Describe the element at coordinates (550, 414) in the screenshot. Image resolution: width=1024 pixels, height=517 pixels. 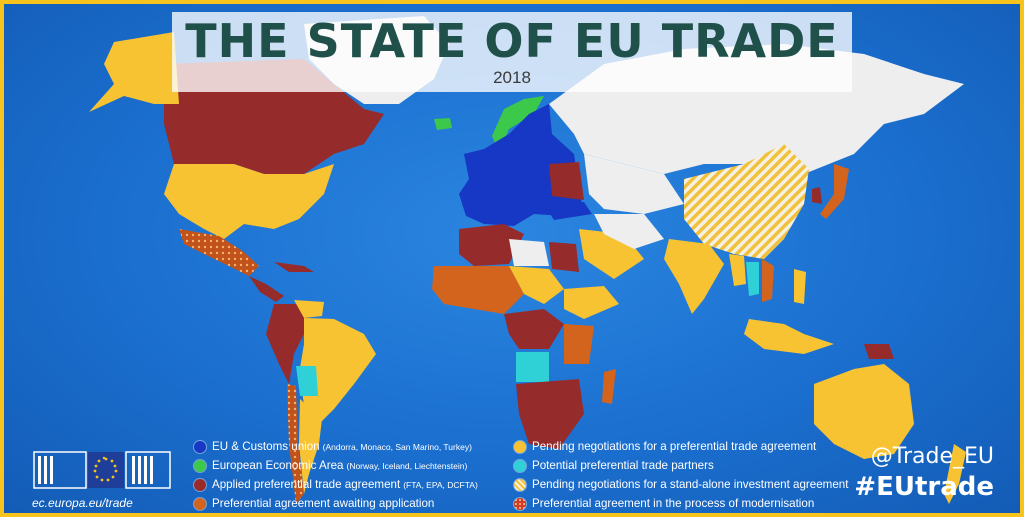
I see `region-southern-africa` at that location.